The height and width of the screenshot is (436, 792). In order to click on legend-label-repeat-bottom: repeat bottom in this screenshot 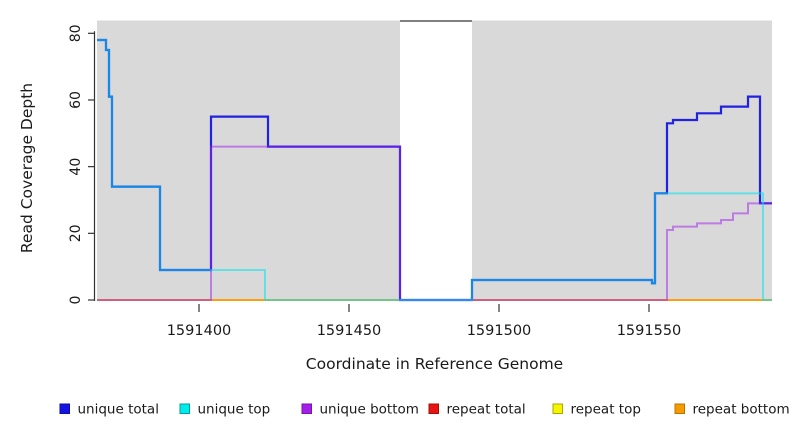, I will do `click(741, 410)`.